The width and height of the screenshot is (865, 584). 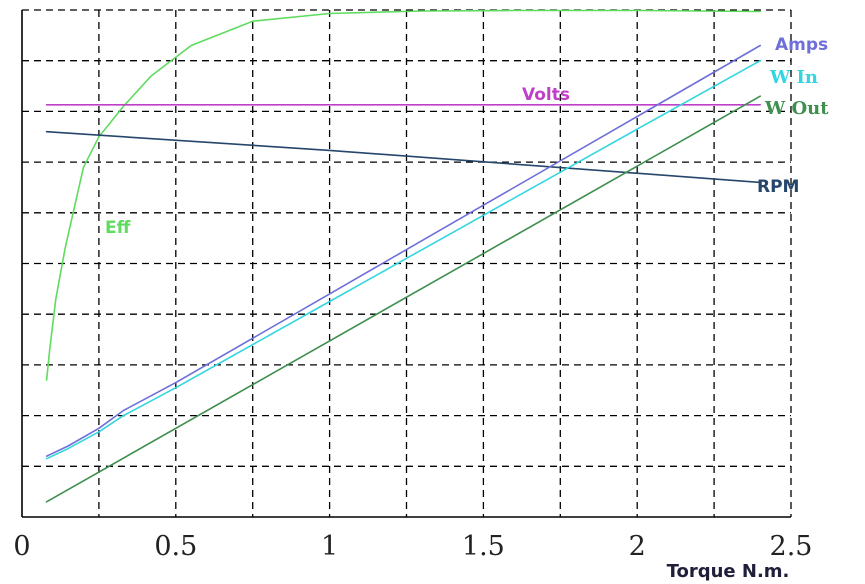 What do you see at coordinates (778, 187) in the screenshot?
I see `series-label-rpm: RPM` at bounding box center [778, 187].